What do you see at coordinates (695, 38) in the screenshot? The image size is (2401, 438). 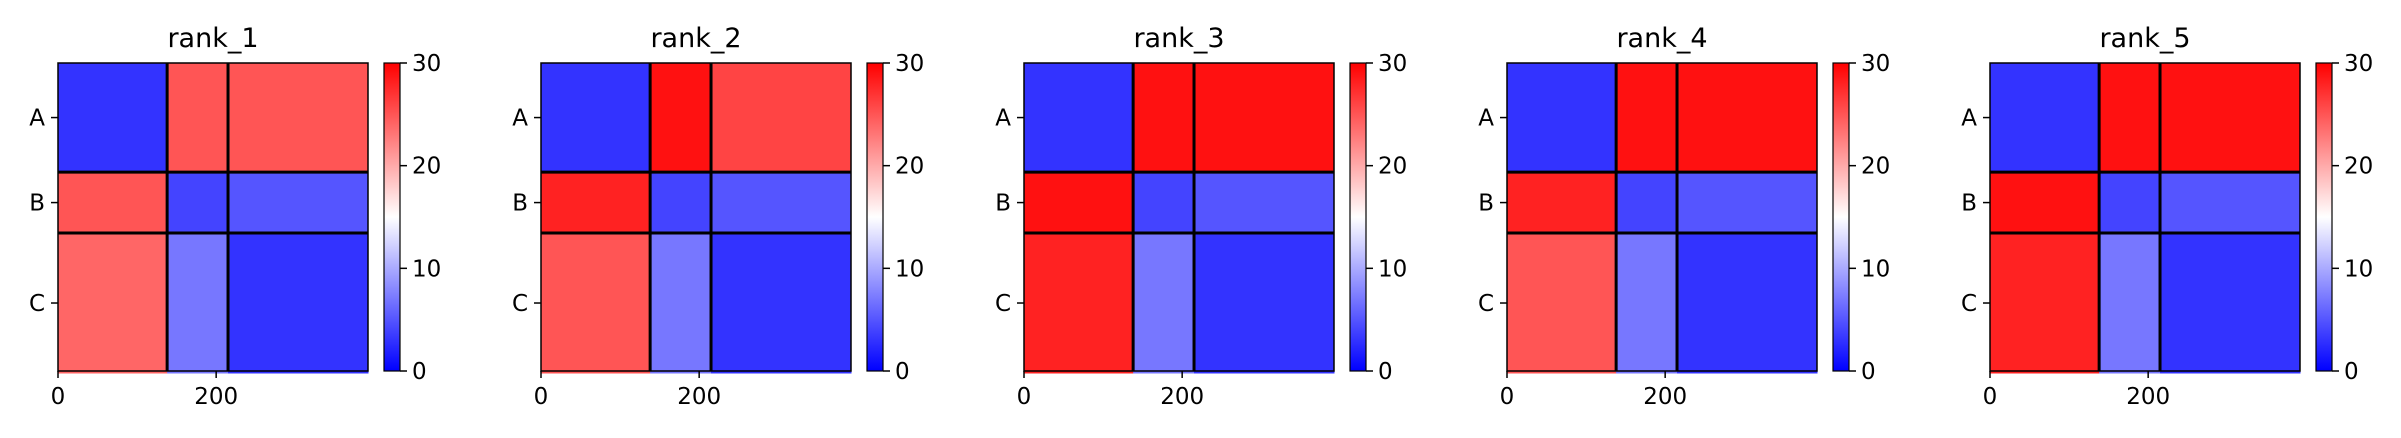 I see `panel-title: rank_2` at bounding box center [695, 38].